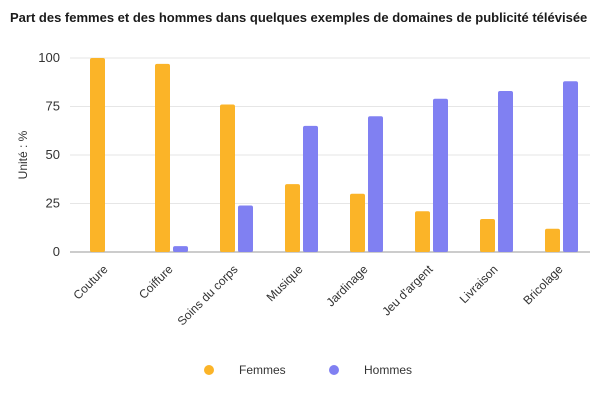 The height and width of the screenshot is (400, 600). Describe the element at coordinates (49, 57) in the screenshot. I see `y-tick-label: 100` at that location.